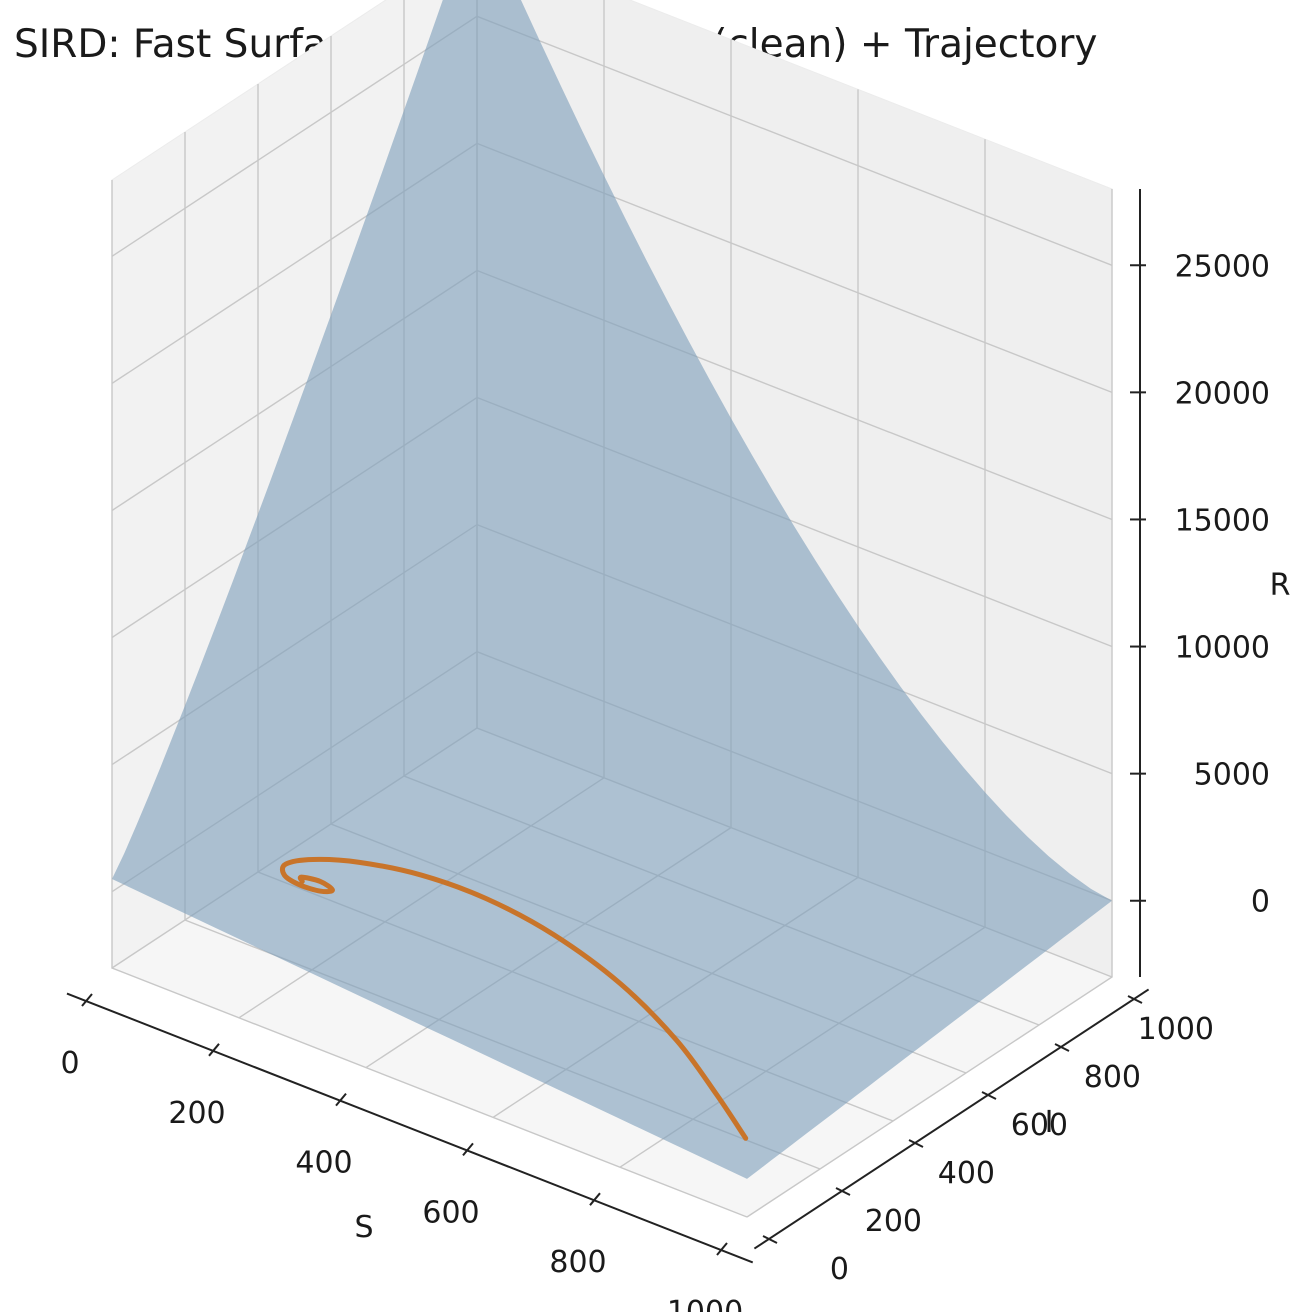  What do you see at coordinates (1260, 902) in the screenshot?
I see `r-tick-label: 0` at bounding box center [1260, 902].